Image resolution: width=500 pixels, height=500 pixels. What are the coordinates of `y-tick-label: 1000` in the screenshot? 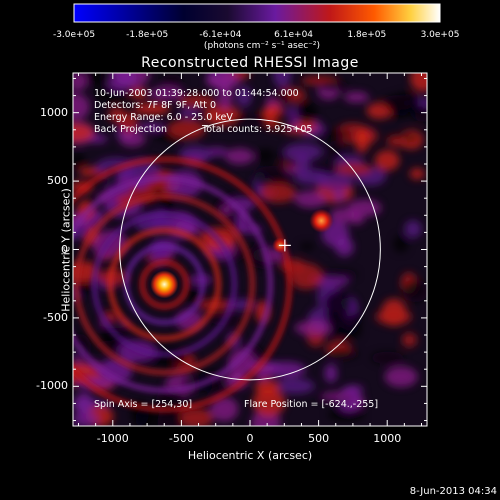 It's located at (54, 112).